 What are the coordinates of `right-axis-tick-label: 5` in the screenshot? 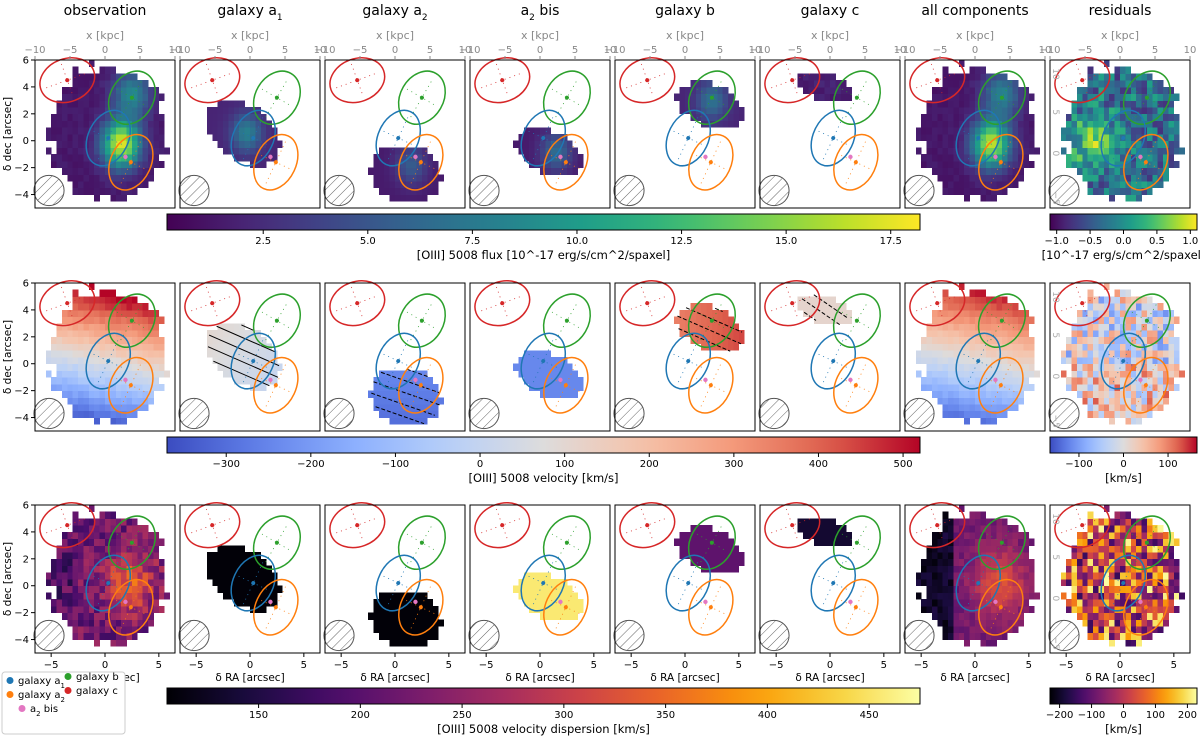 It's located at (1055, 557).